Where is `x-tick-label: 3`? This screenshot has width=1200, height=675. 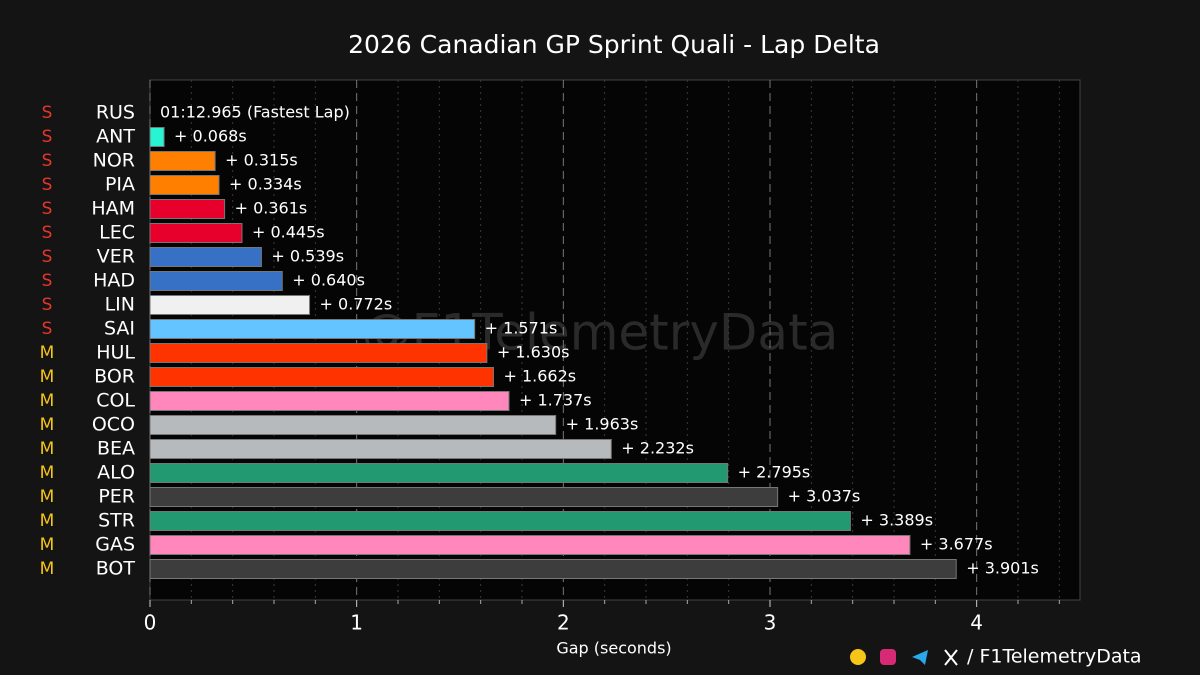
x-tick-label: 3 is located at coordinates (770, 623).